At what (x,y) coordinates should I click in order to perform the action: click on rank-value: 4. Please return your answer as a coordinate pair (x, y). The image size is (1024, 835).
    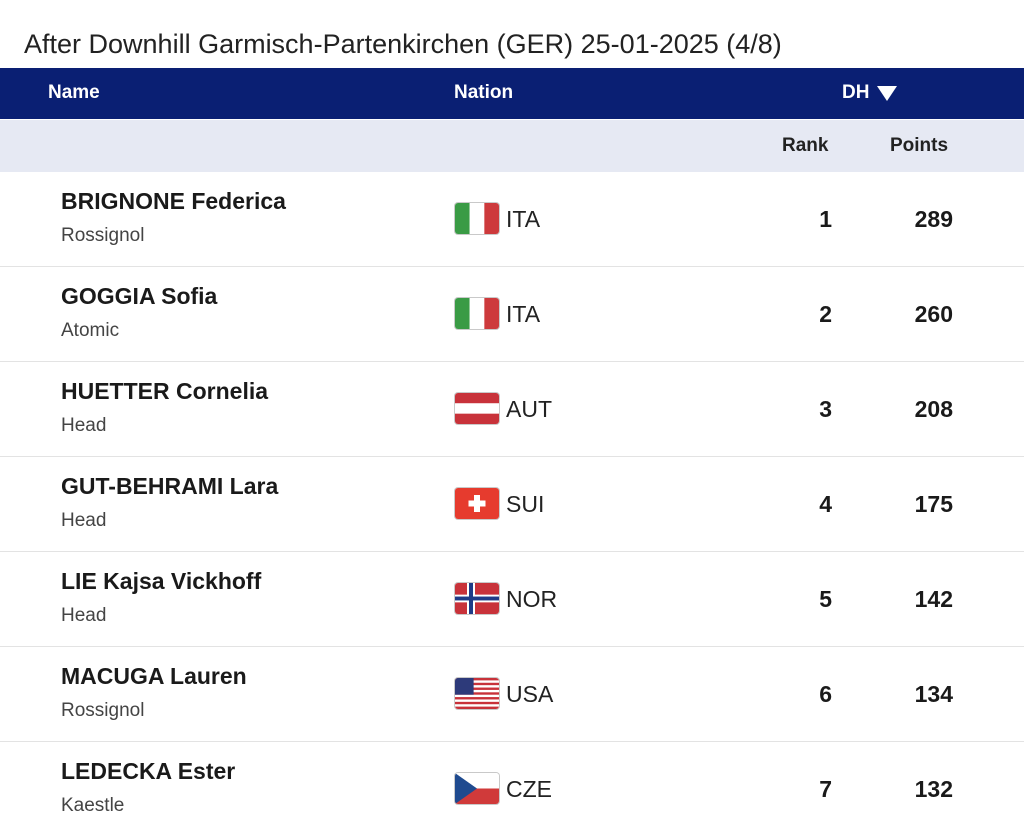
    Looking at the image, I should click on (825, 504).